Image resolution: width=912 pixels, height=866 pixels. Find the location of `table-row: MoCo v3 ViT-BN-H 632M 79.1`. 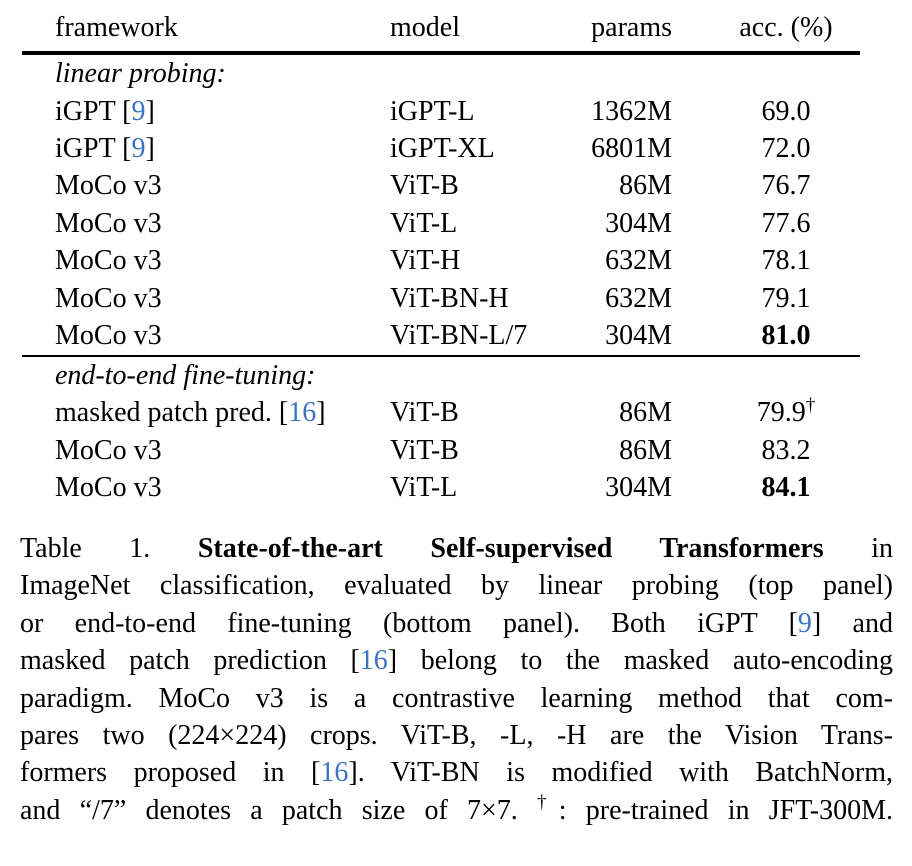

table-row: MoCo v3 ViT-BN-H 632M 79.1 is located at coordinates (441, 298).